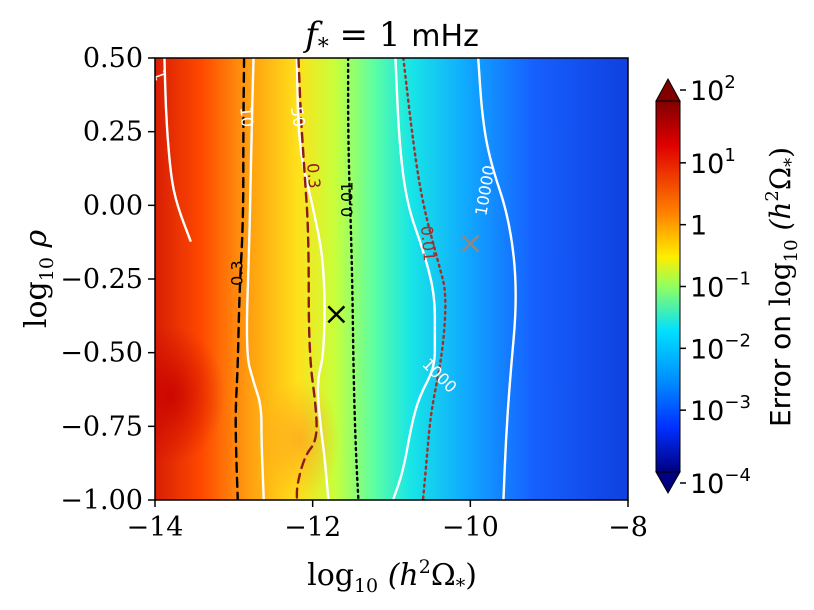 This screenshot has height=610, width=814. What do you see at coordinates (782, 287) in the screenshot?
I see `colorbar-label: Error on log10 (h2Ω*)` at bounding box center [782, 287].